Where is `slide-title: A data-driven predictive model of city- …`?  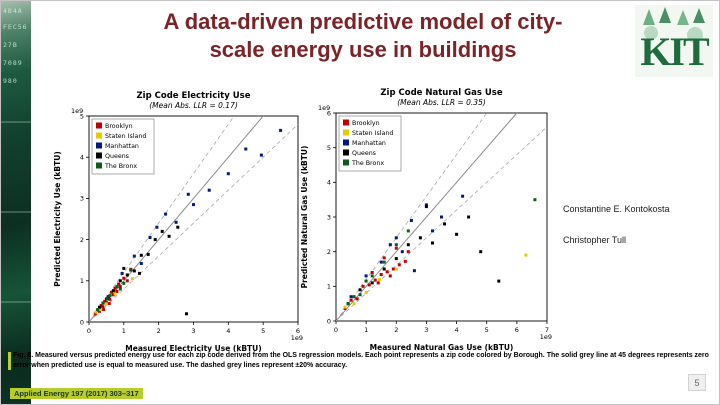 slide-title: A data-driven predictive model of city- … is located at coordinates (363, 35).